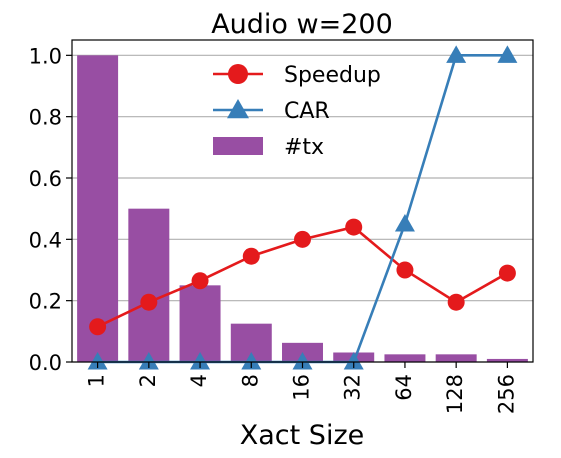  What do you see at coordinates (332, 75) in the screenshot?
I see `legend-label: Speedup` at bounding box center [332, 75].